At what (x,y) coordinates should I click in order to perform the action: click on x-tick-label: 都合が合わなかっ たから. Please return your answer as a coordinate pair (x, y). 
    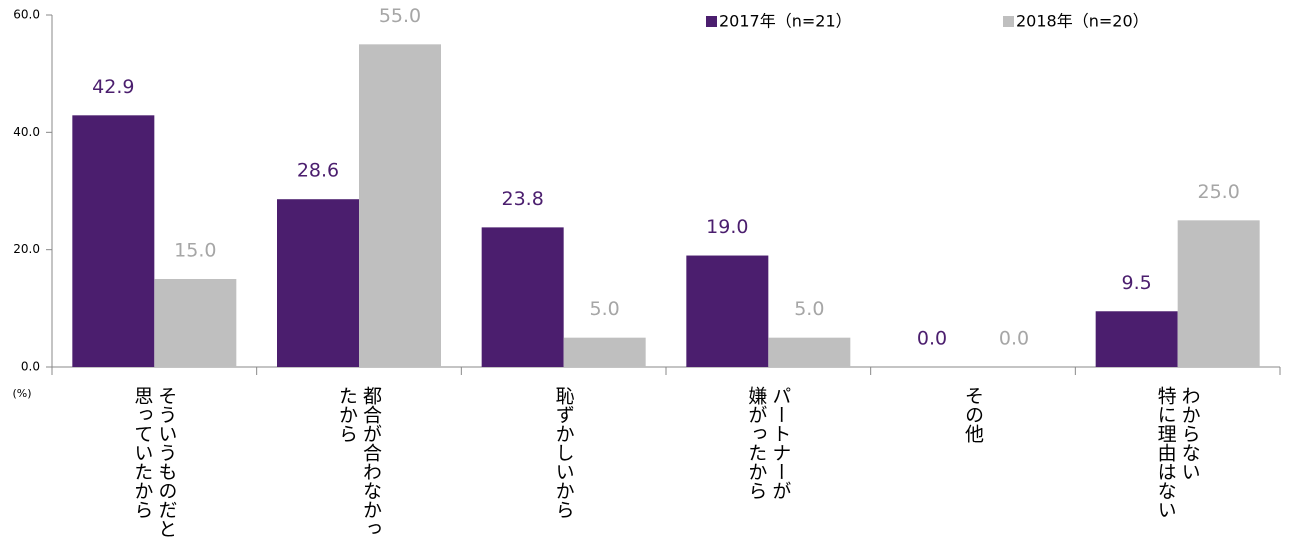
    Looking at the image, I should click on (359, 462).